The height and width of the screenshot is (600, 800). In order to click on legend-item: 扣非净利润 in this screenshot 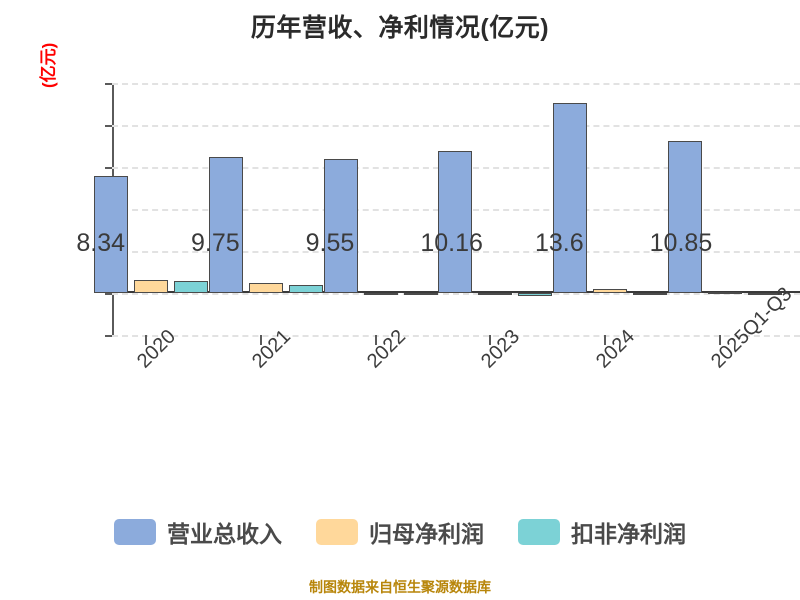, I will do `click(602, 532)`.